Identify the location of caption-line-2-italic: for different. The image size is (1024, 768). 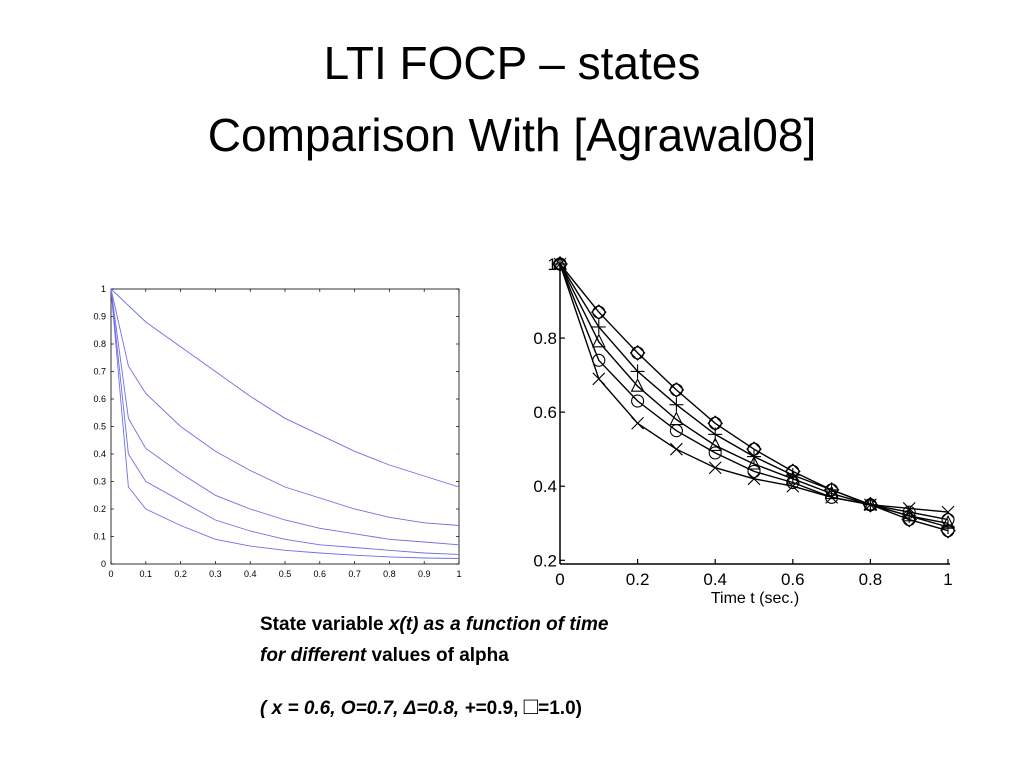
(313, 655).